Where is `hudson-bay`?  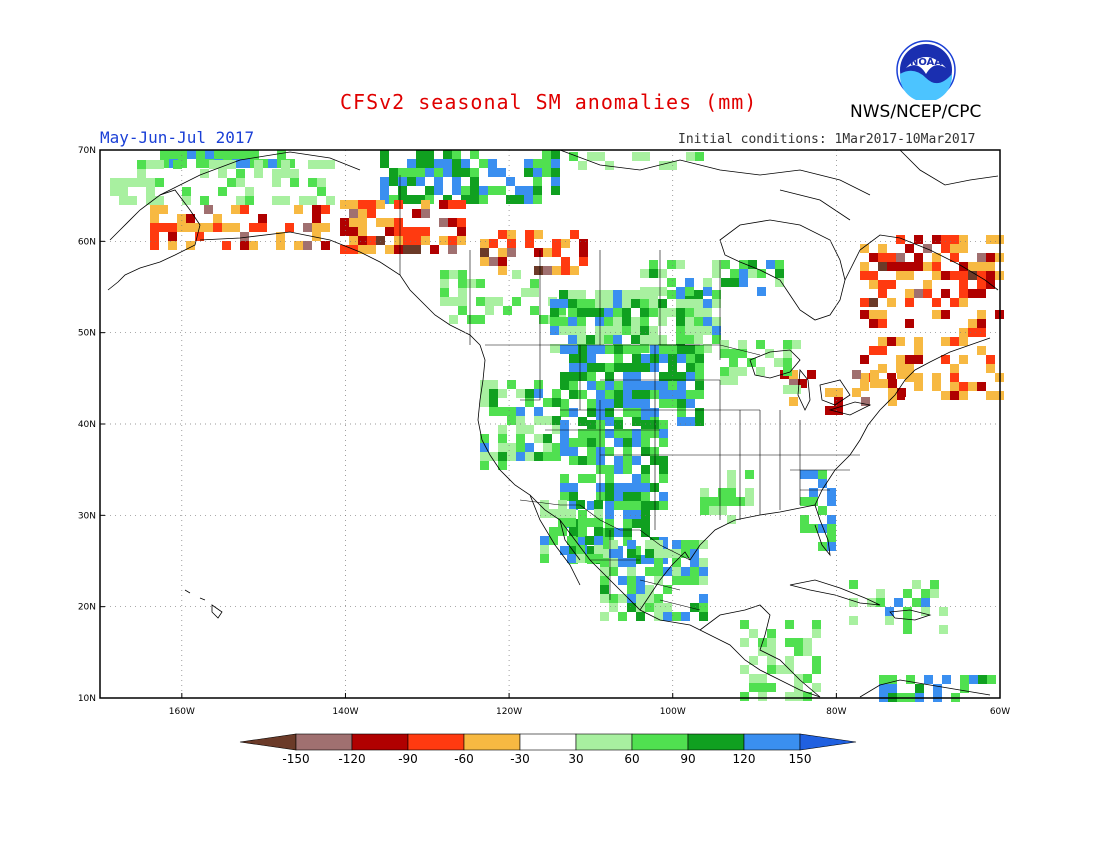 hudson-bay is located at coordinates (782, 270).